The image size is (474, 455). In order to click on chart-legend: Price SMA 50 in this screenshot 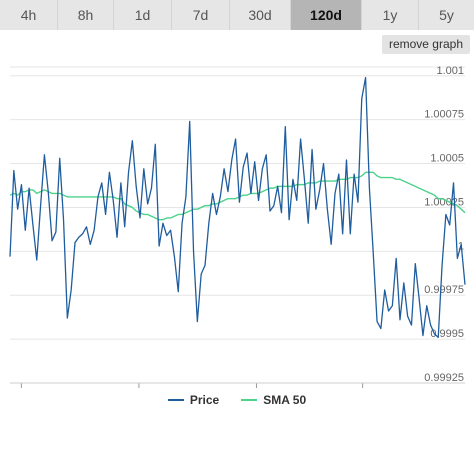, I will do `click(237, 400)`.